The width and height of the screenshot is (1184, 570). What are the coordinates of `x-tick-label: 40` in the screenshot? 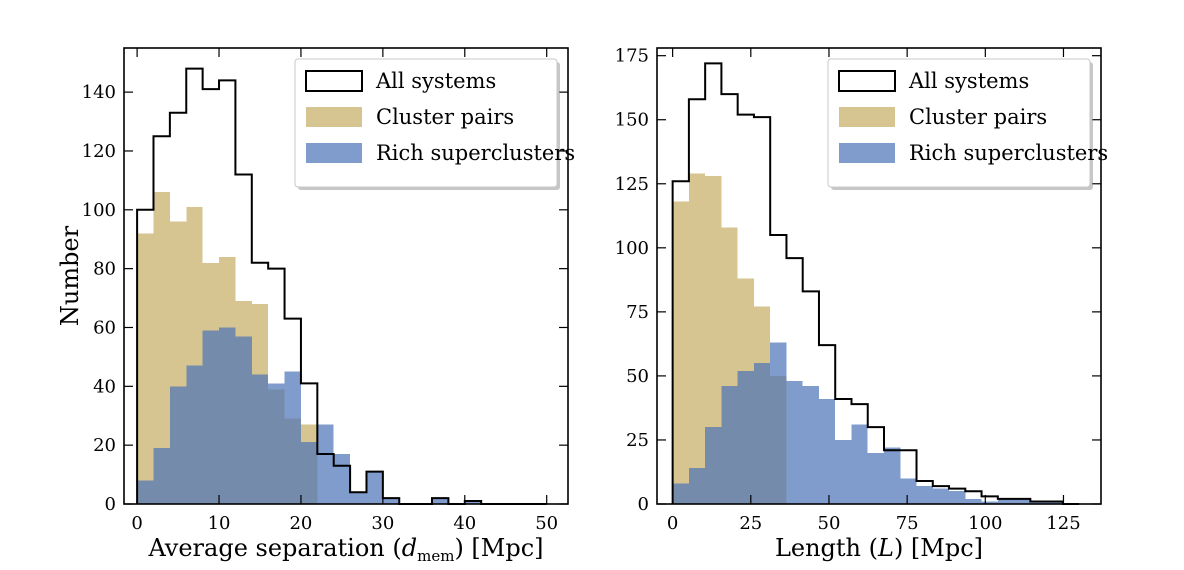 It's located at (464, 523).